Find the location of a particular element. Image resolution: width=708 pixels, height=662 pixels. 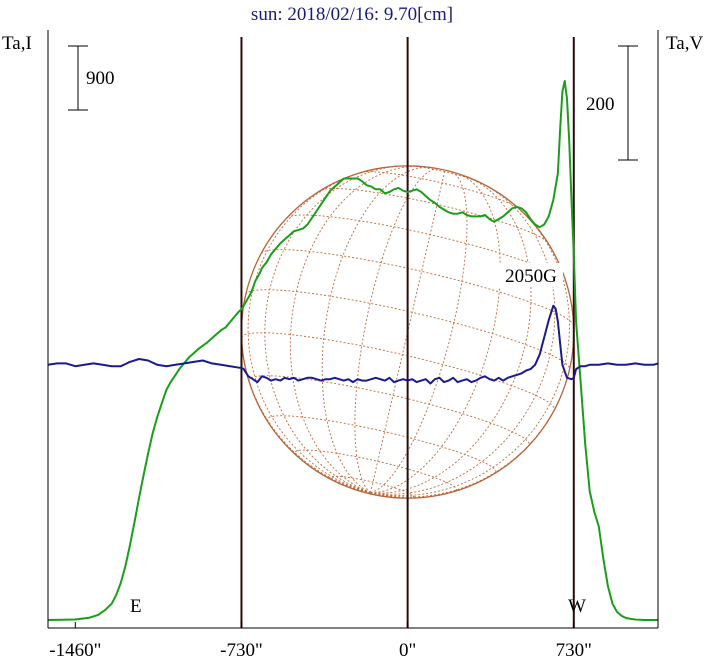

chart-title: sun: 2018/02/16: 9.70[cm] is located at coordinates (352, 14).